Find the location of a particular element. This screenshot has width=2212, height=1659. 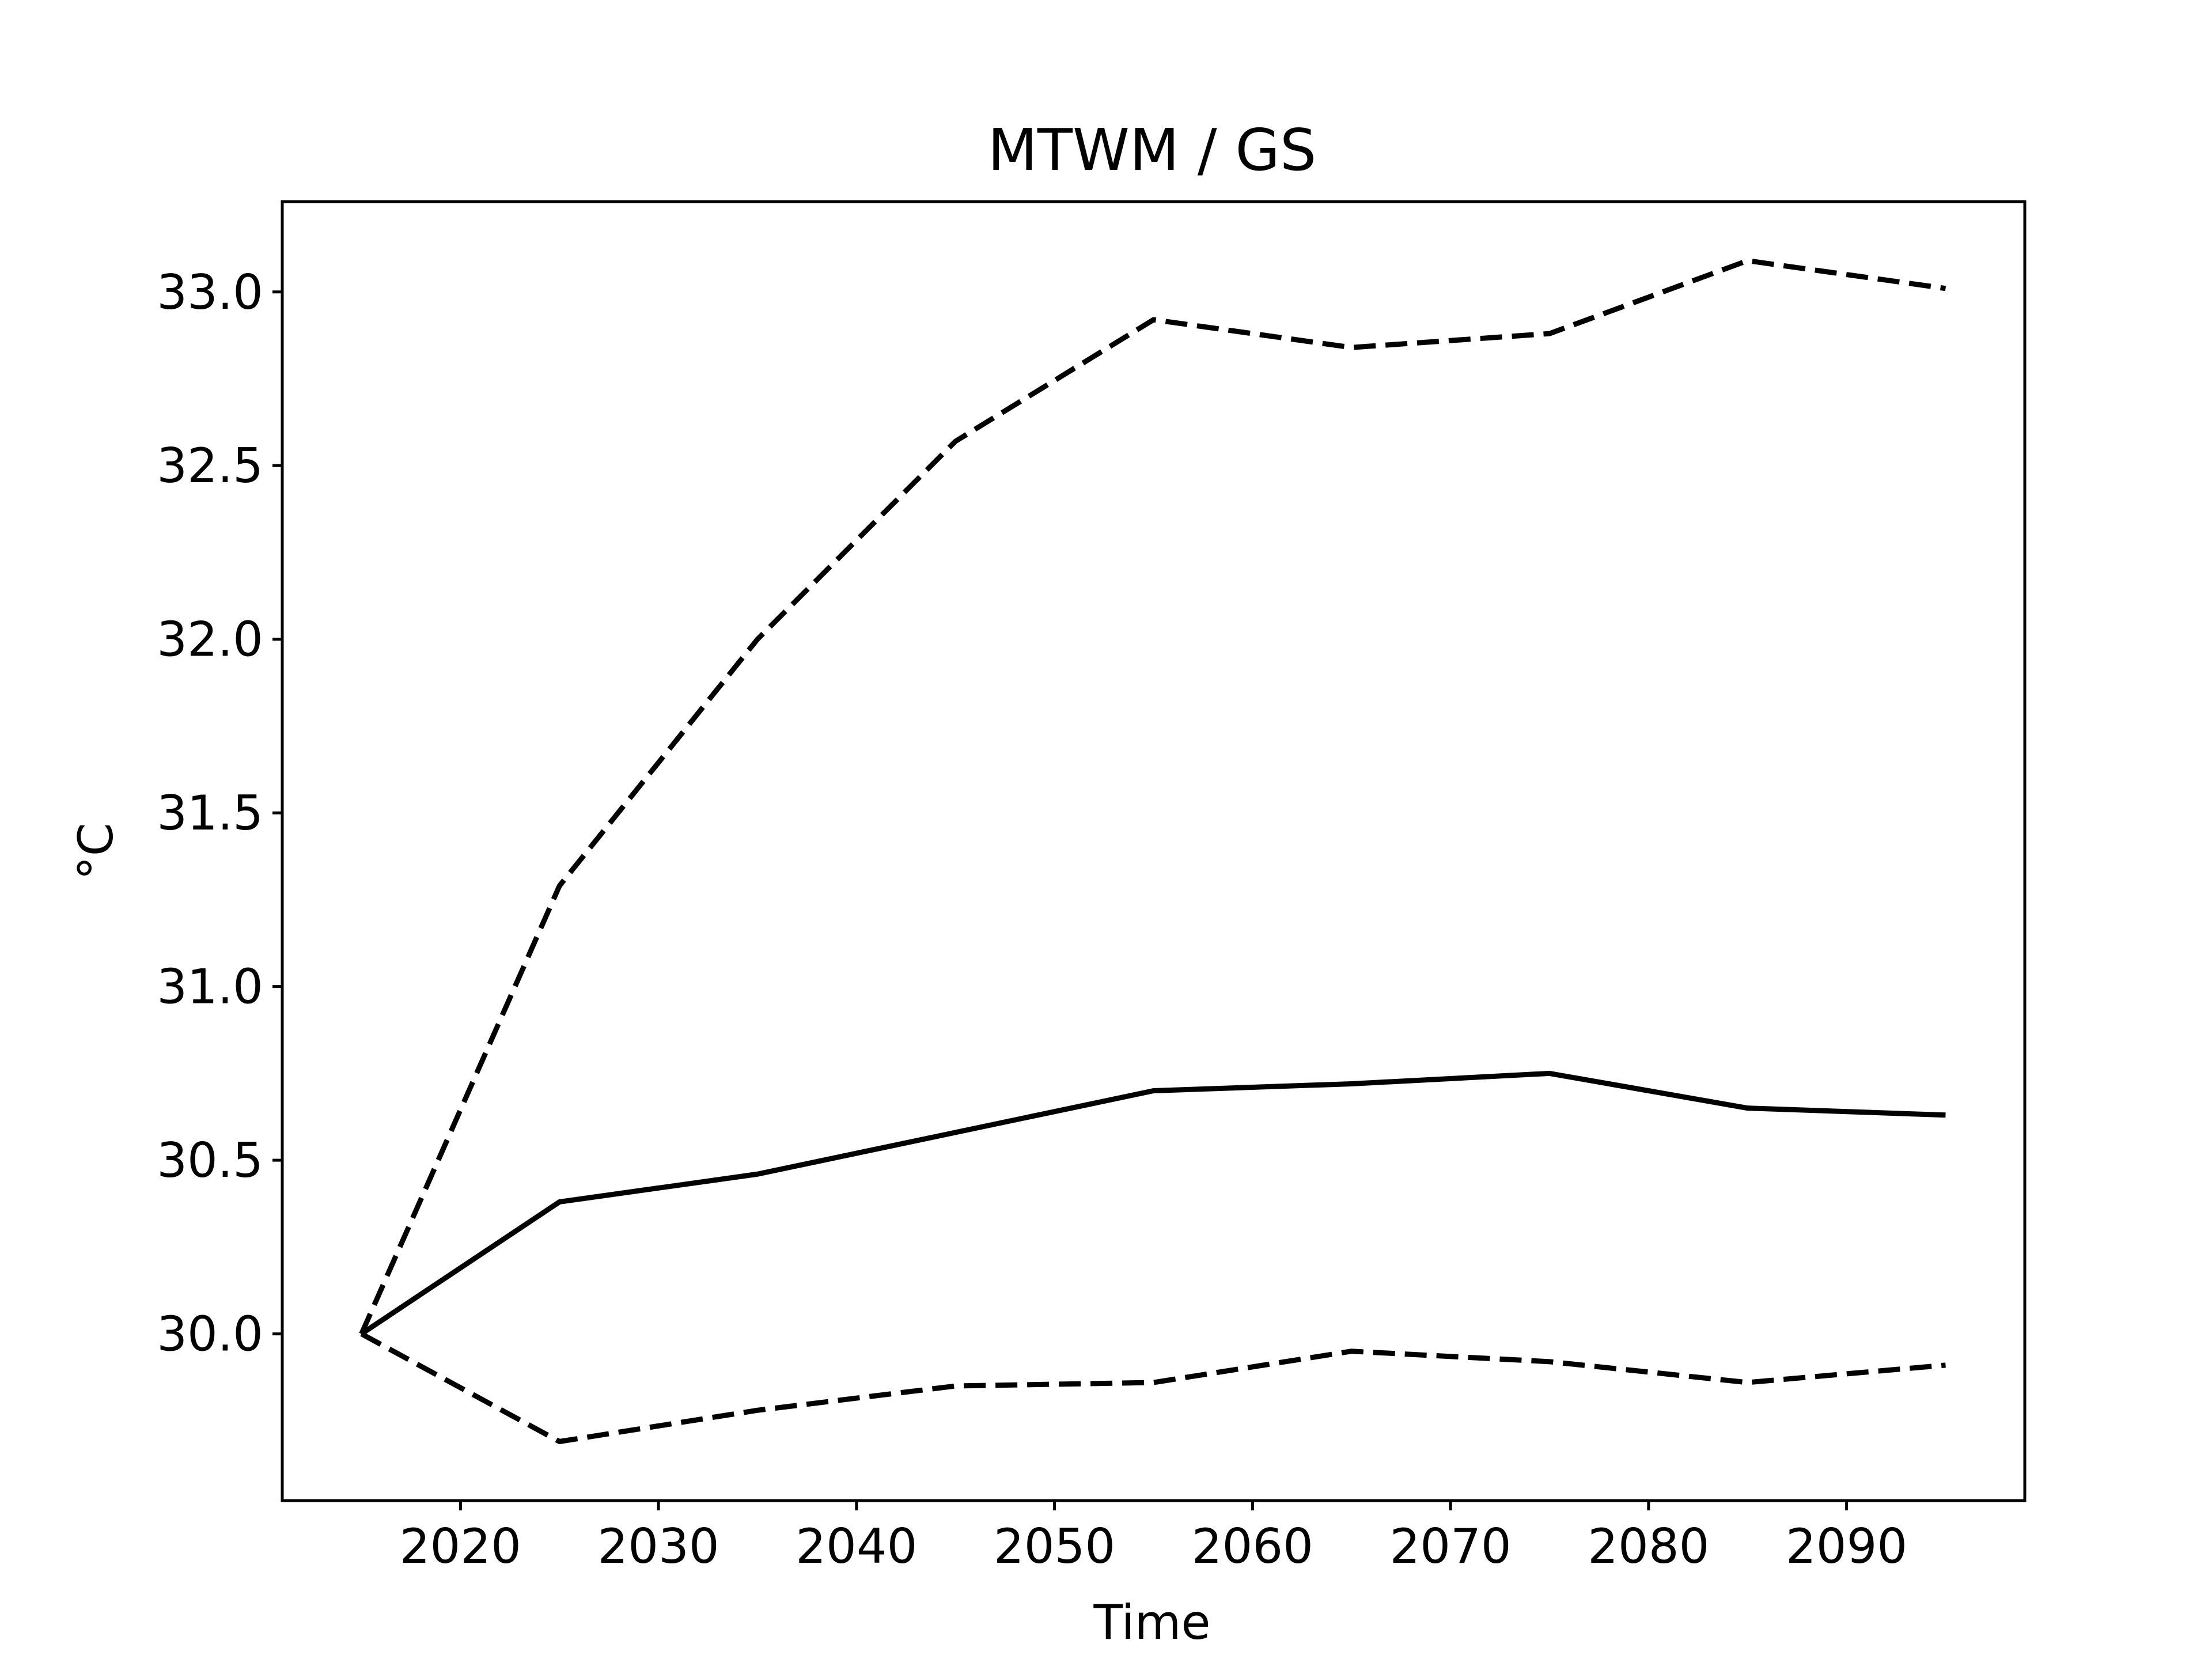

y-tick-label: 32.5 is located at coordinates (210, 466).